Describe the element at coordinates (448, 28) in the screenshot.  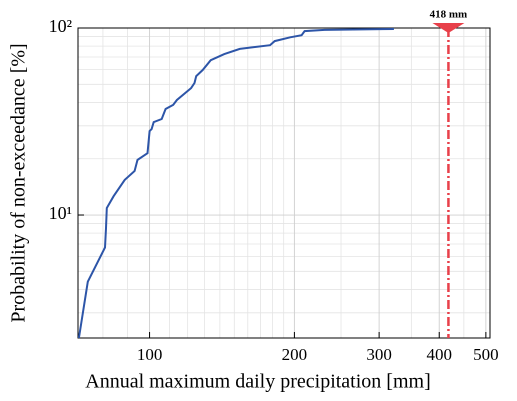
I see `threshold-marker` at that location.